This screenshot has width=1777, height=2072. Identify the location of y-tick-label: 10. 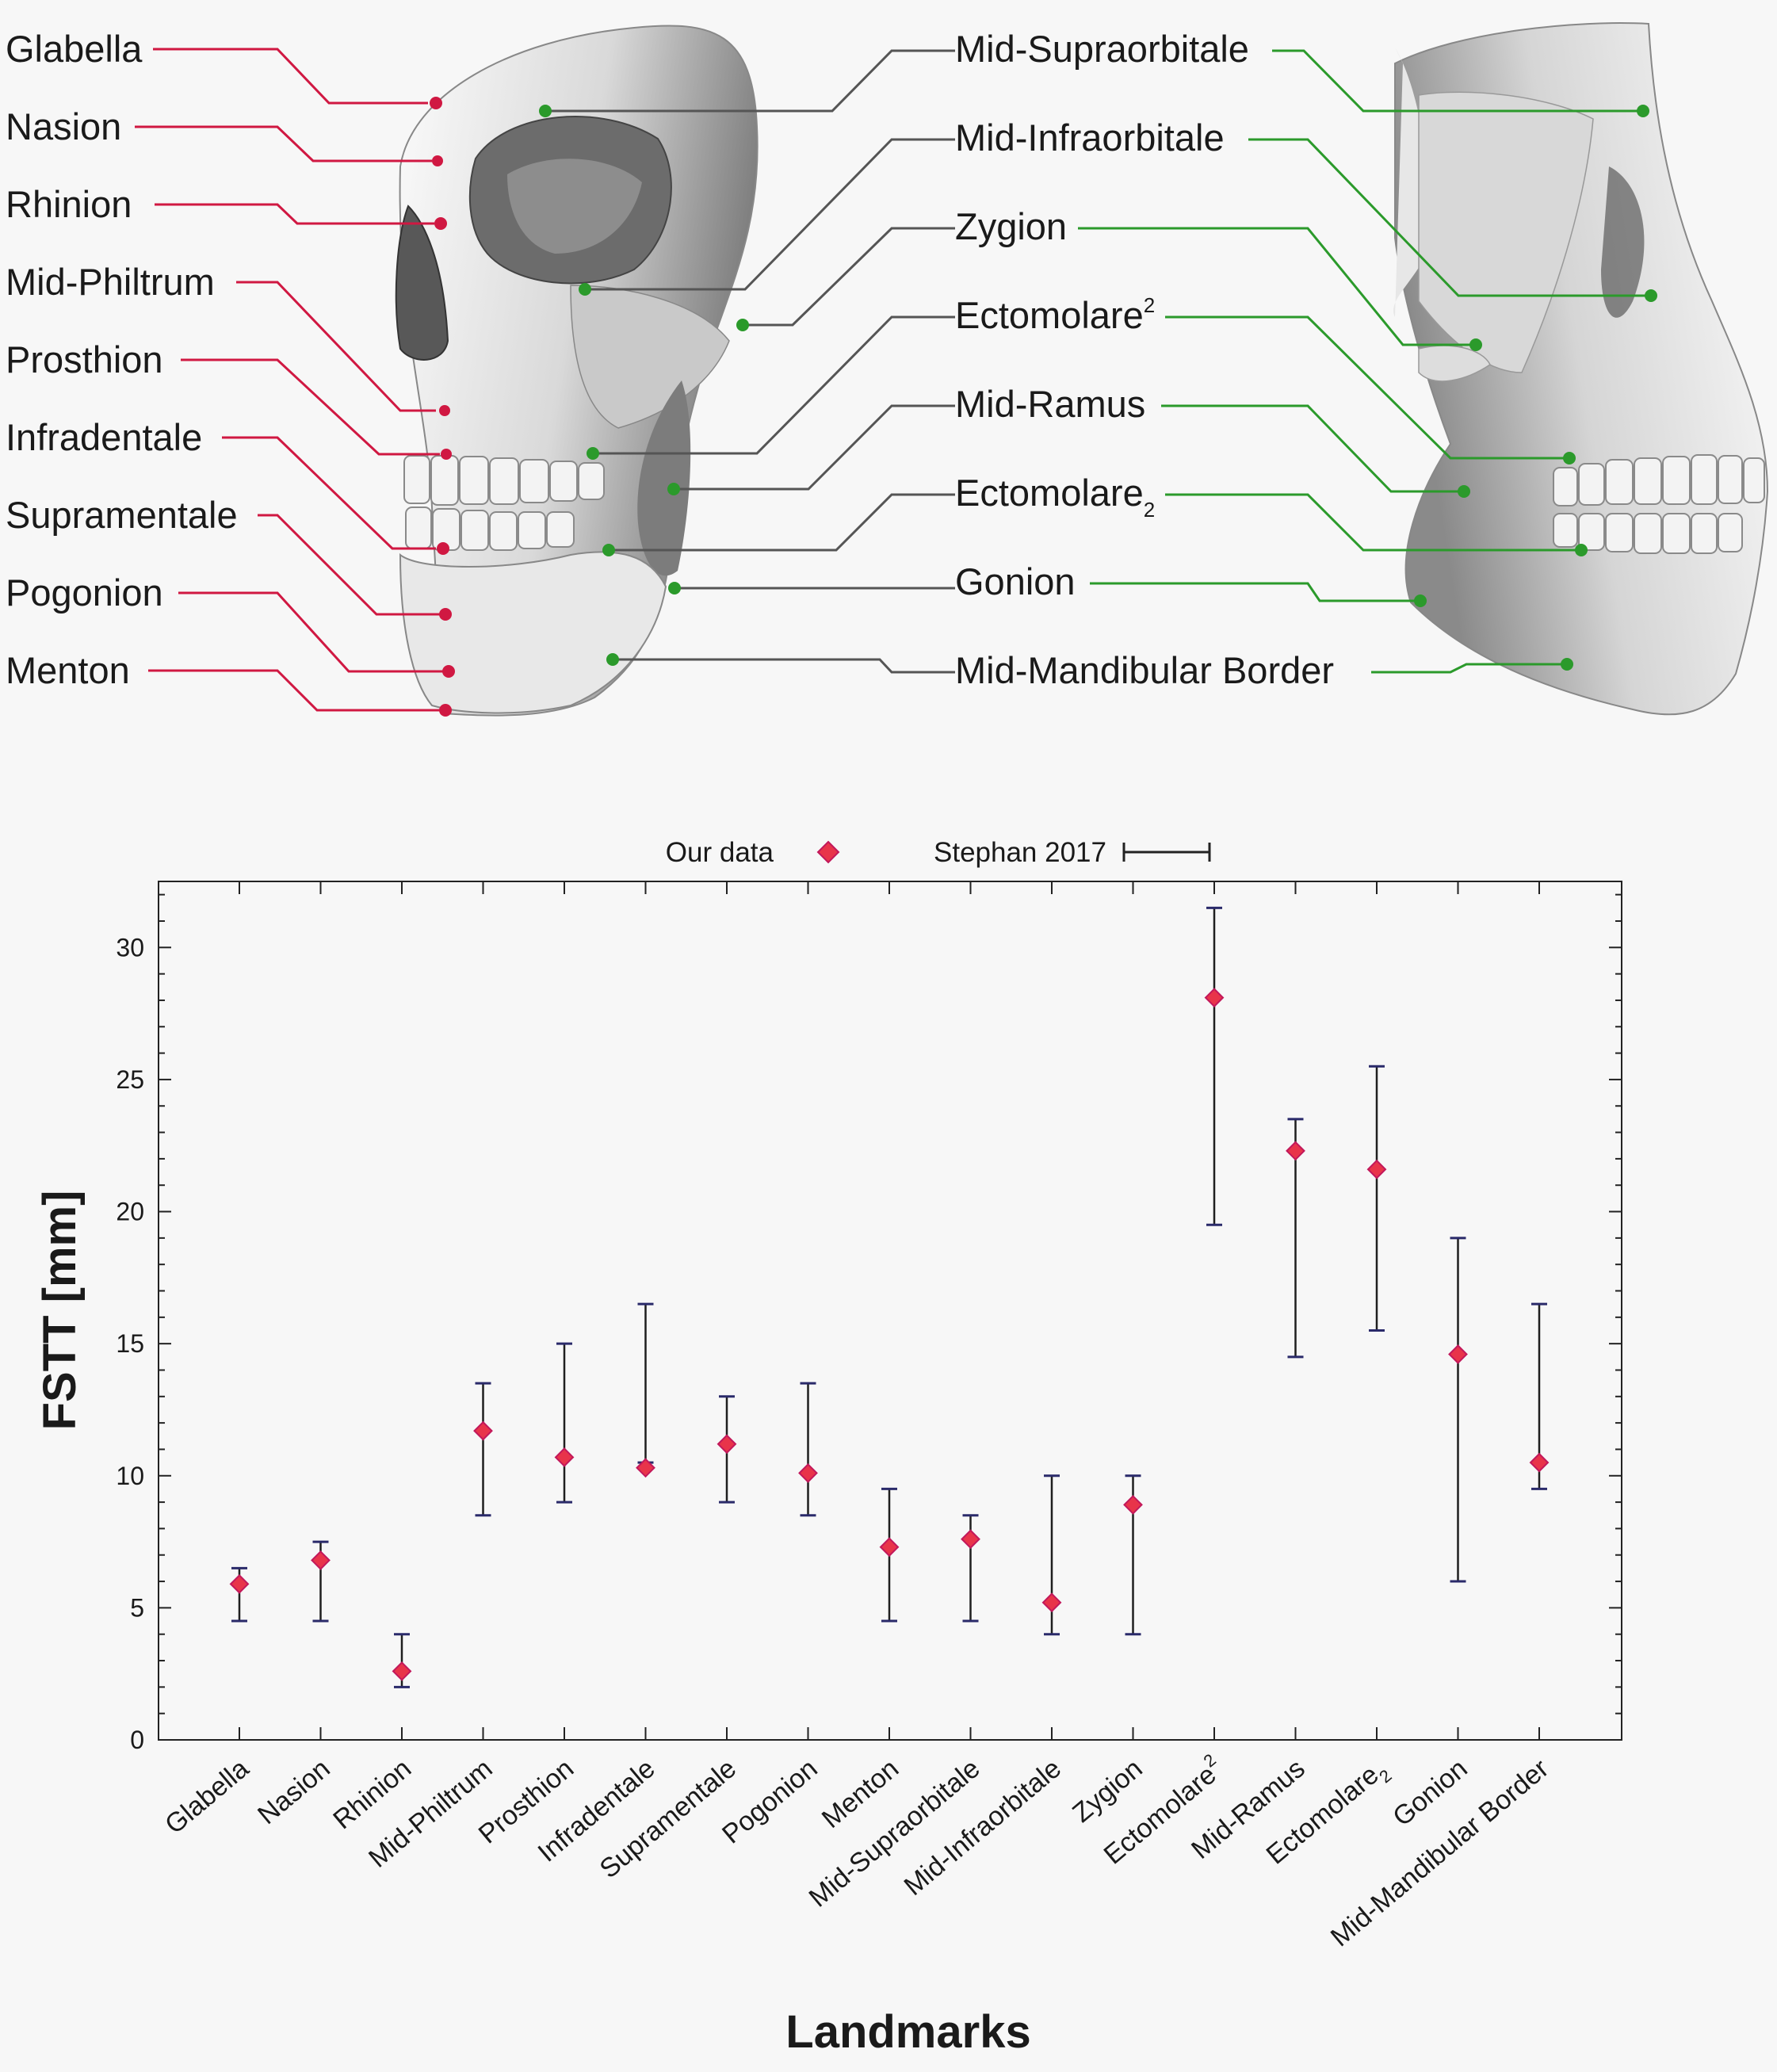
(130, 1476).